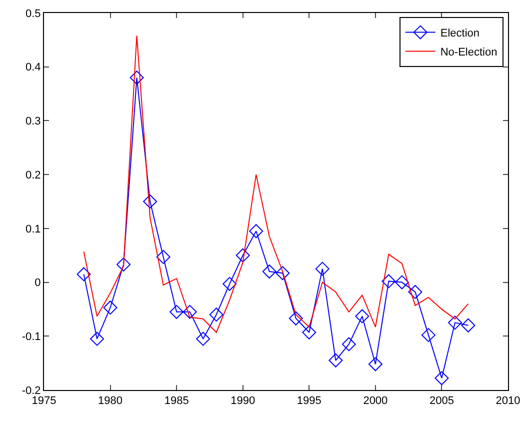 Image resolution: width=528 pixels, height=424 pixels. What do you see at coordinates (508, 401) in the screenshot?
I see `x-tick-label: 2010` at bounding box center [508, 401].